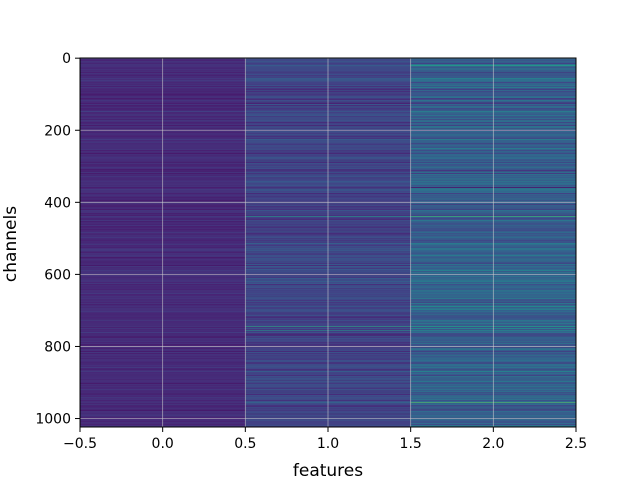 This screenshot has height=480, width=640. I want to click on x-axis-label: features, so click(328, 470).